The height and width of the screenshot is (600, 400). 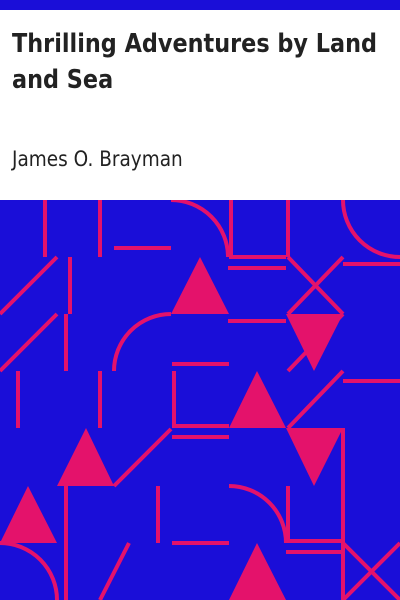 I want to click on top-color-band, so click(x=200, y=5).